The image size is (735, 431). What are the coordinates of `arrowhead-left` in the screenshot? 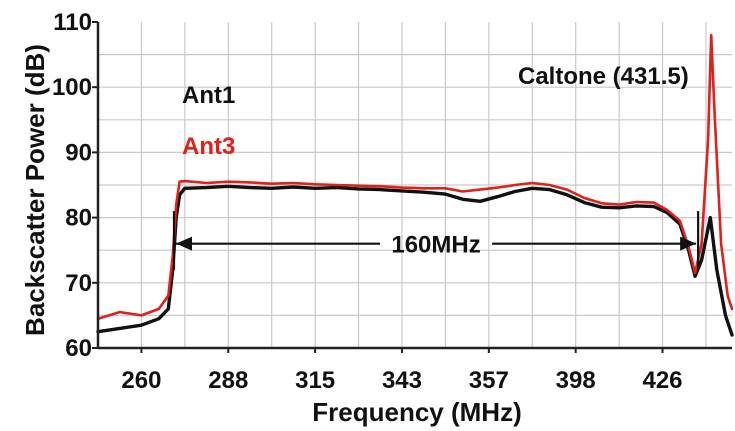 It's located at (183, 243).